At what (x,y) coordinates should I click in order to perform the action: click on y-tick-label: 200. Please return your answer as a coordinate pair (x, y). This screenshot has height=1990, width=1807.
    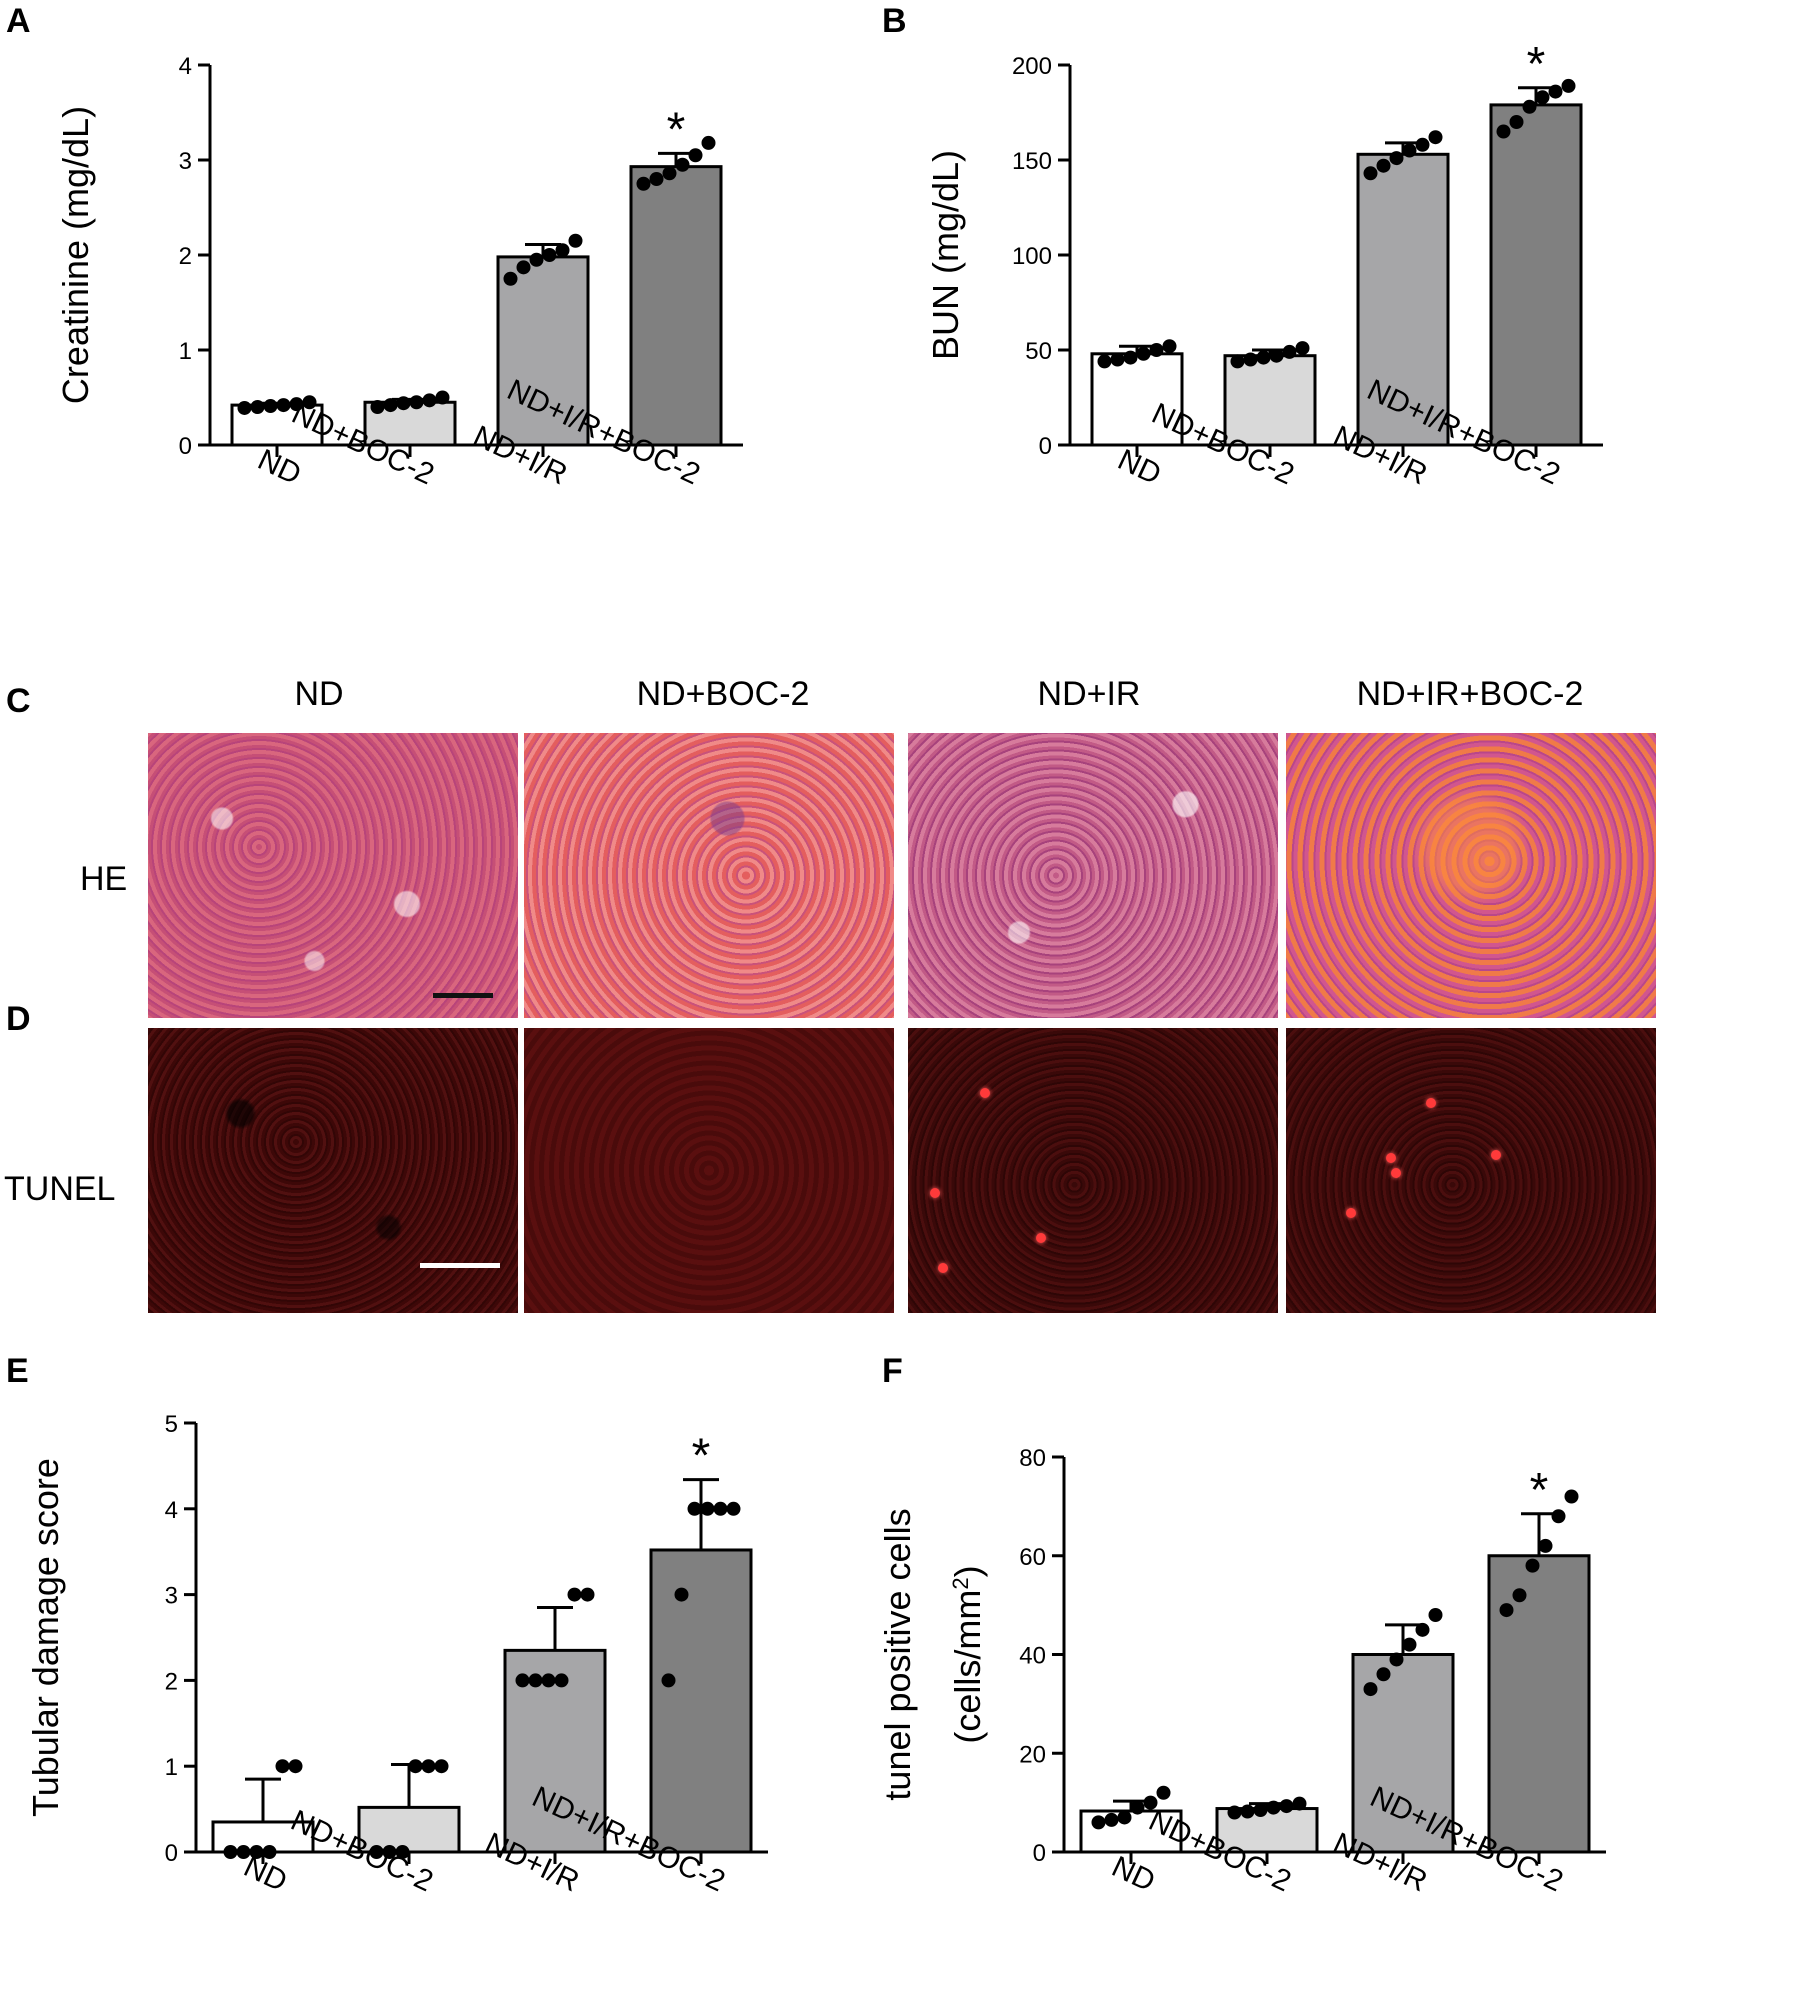
    Looking at the image, I should click on (1032, 66).